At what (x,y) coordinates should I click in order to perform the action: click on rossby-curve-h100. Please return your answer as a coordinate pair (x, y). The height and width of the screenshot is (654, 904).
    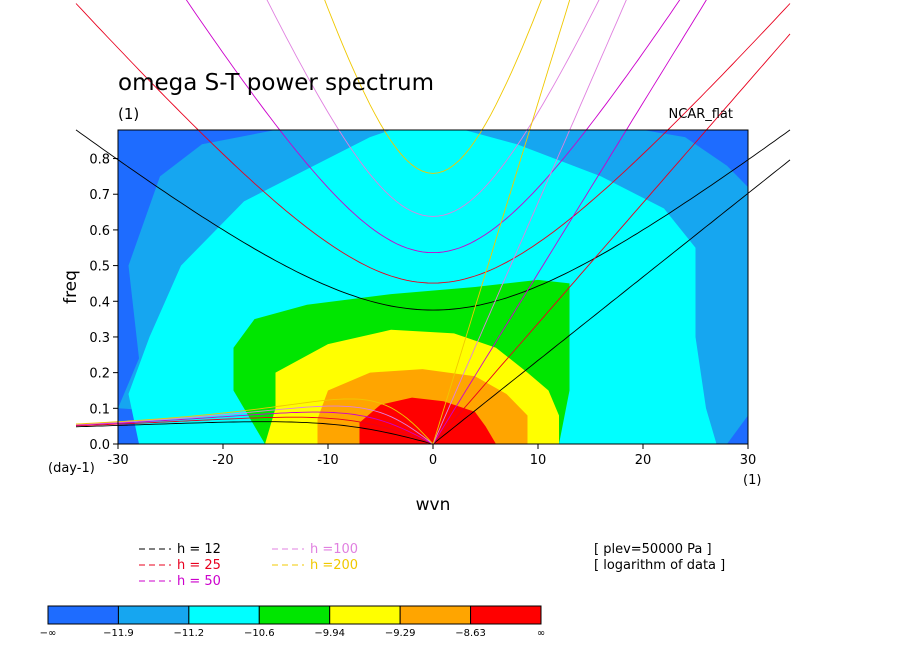
    Looking at the image, I should click on (254, 425).